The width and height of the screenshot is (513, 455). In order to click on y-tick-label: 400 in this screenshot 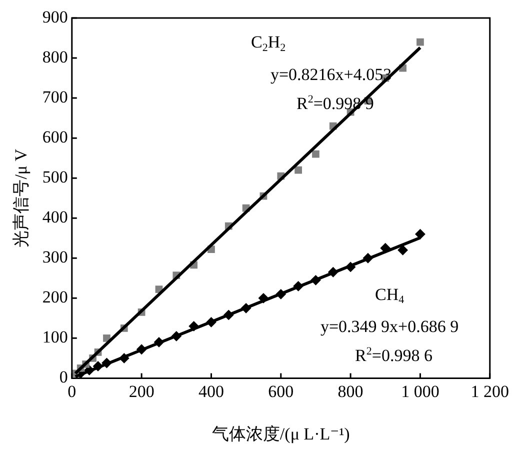, I will do `click(55, 217)`.